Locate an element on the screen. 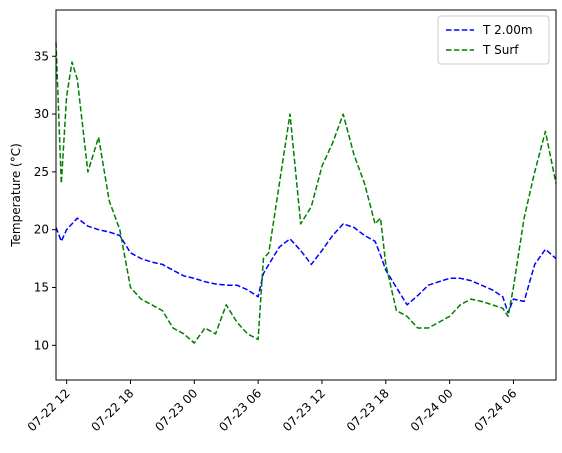 The image size is (562, 453). y-tick-label: 10 is located at coordinates (41, 345).